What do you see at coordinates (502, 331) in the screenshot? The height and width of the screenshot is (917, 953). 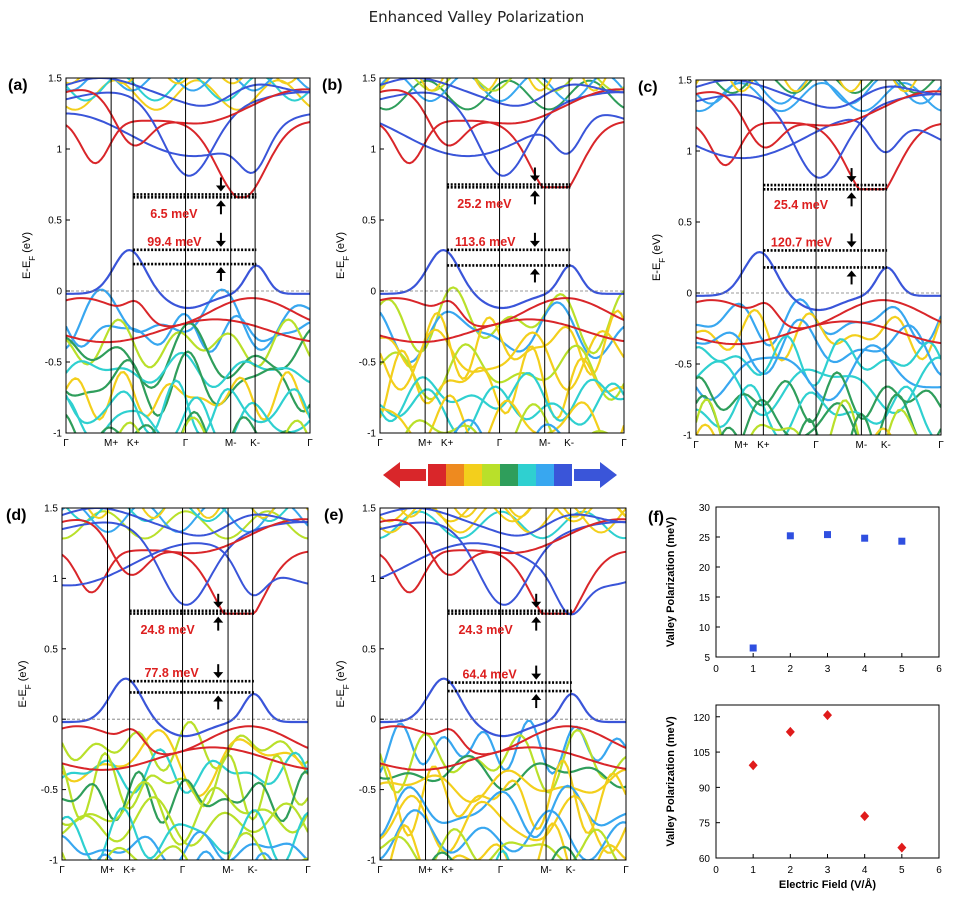 I see `valence-band-red` at bounding box center [502, 331].